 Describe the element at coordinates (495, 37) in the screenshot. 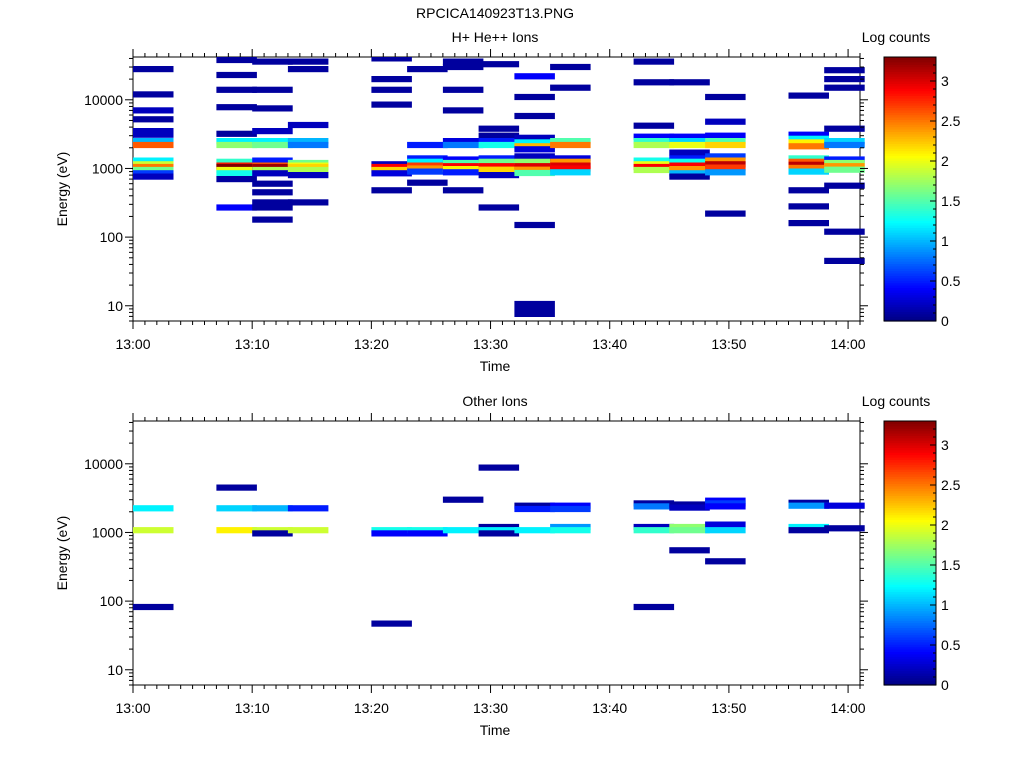

I see `panel-title-hplus: H+ He++ Ions` at that location.